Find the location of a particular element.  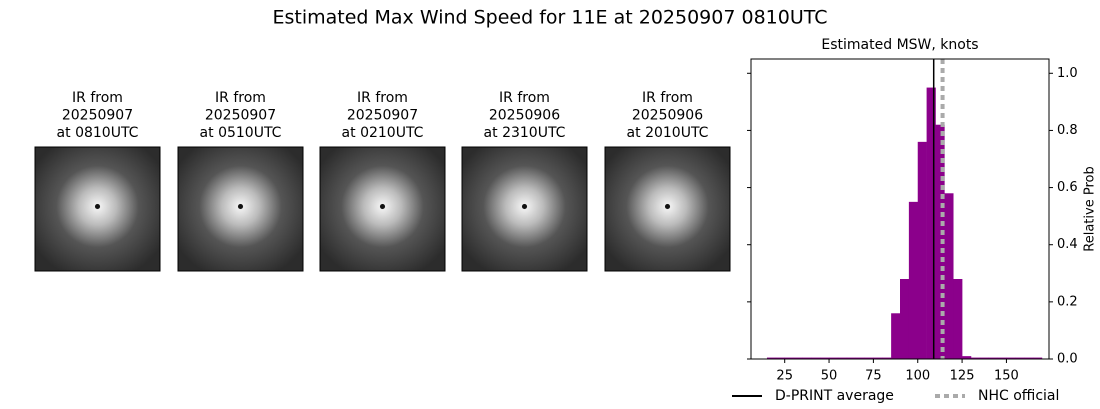

y2-tick-label: 0.4 is located at coordinates (1067, 244).